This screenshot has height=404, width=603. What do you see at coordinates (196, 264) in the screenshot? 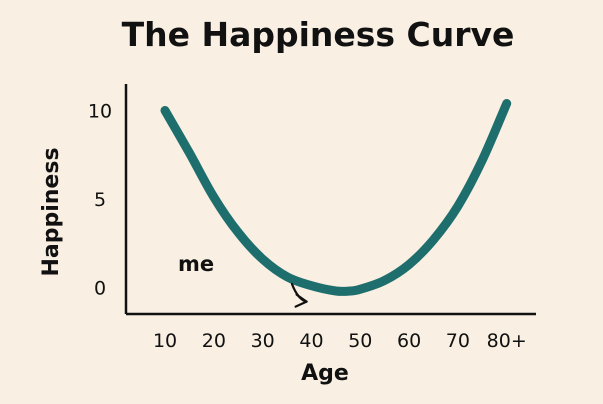
I see `me-annotation-label: me` at bounding box center [196, 264].